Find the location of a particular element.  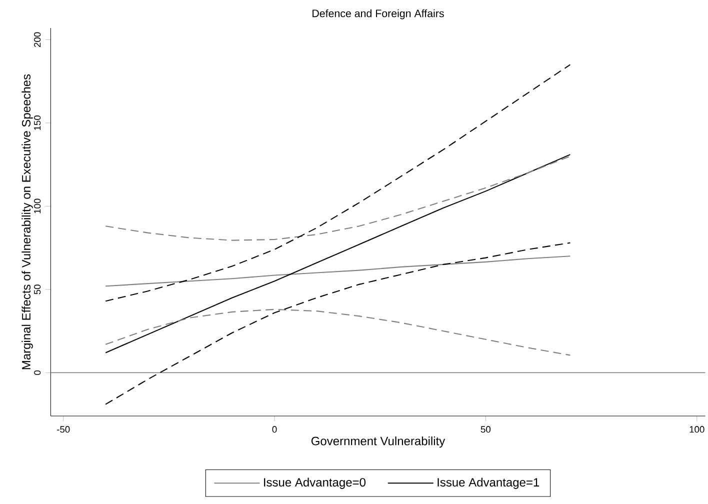

y-tick-label: 50 is located at coordinates (37, 289).